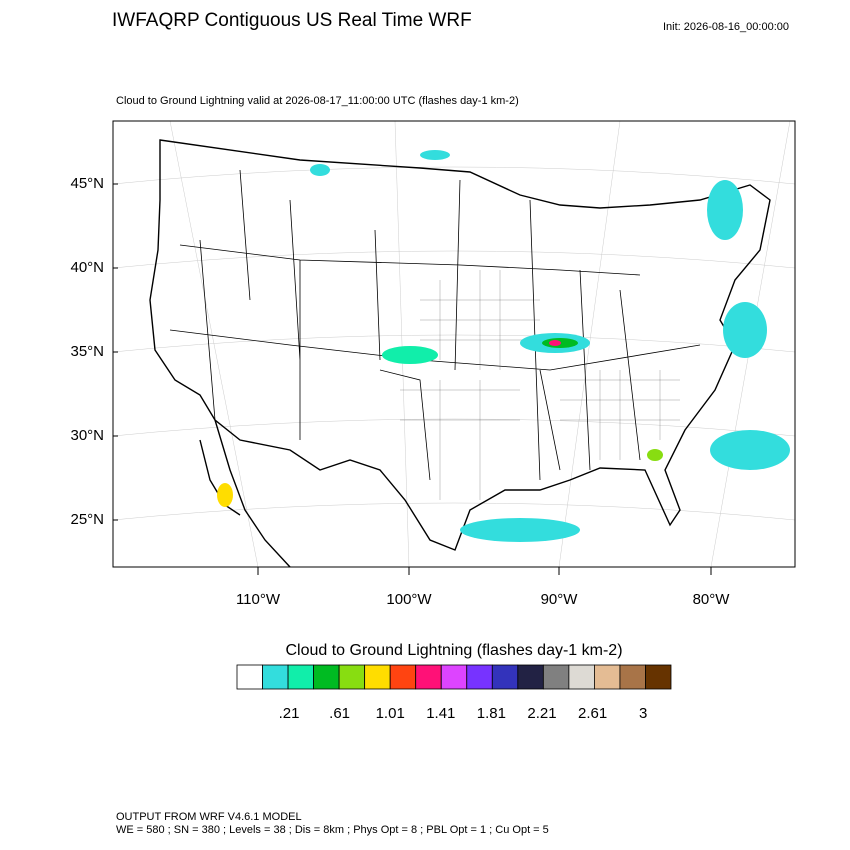 This screenshot has height=850, width=850. What do you see at coordinates (289, 713) in the screenshot?
I see `colorbar-label: .21` at bounding box center [289, 713].